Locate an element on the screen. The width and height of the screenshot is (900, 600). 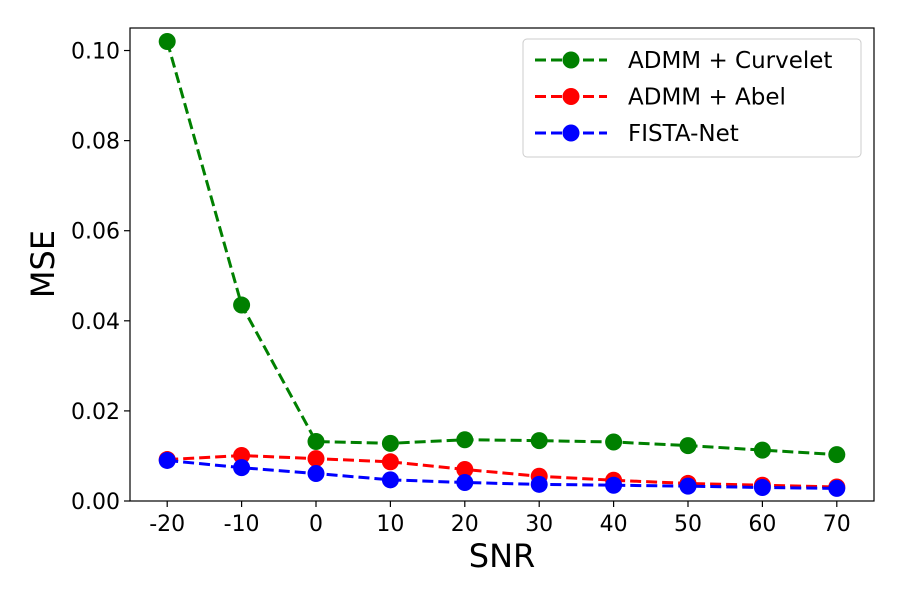
y-tick-label: 0.06 is located at coordinates (95, 232).